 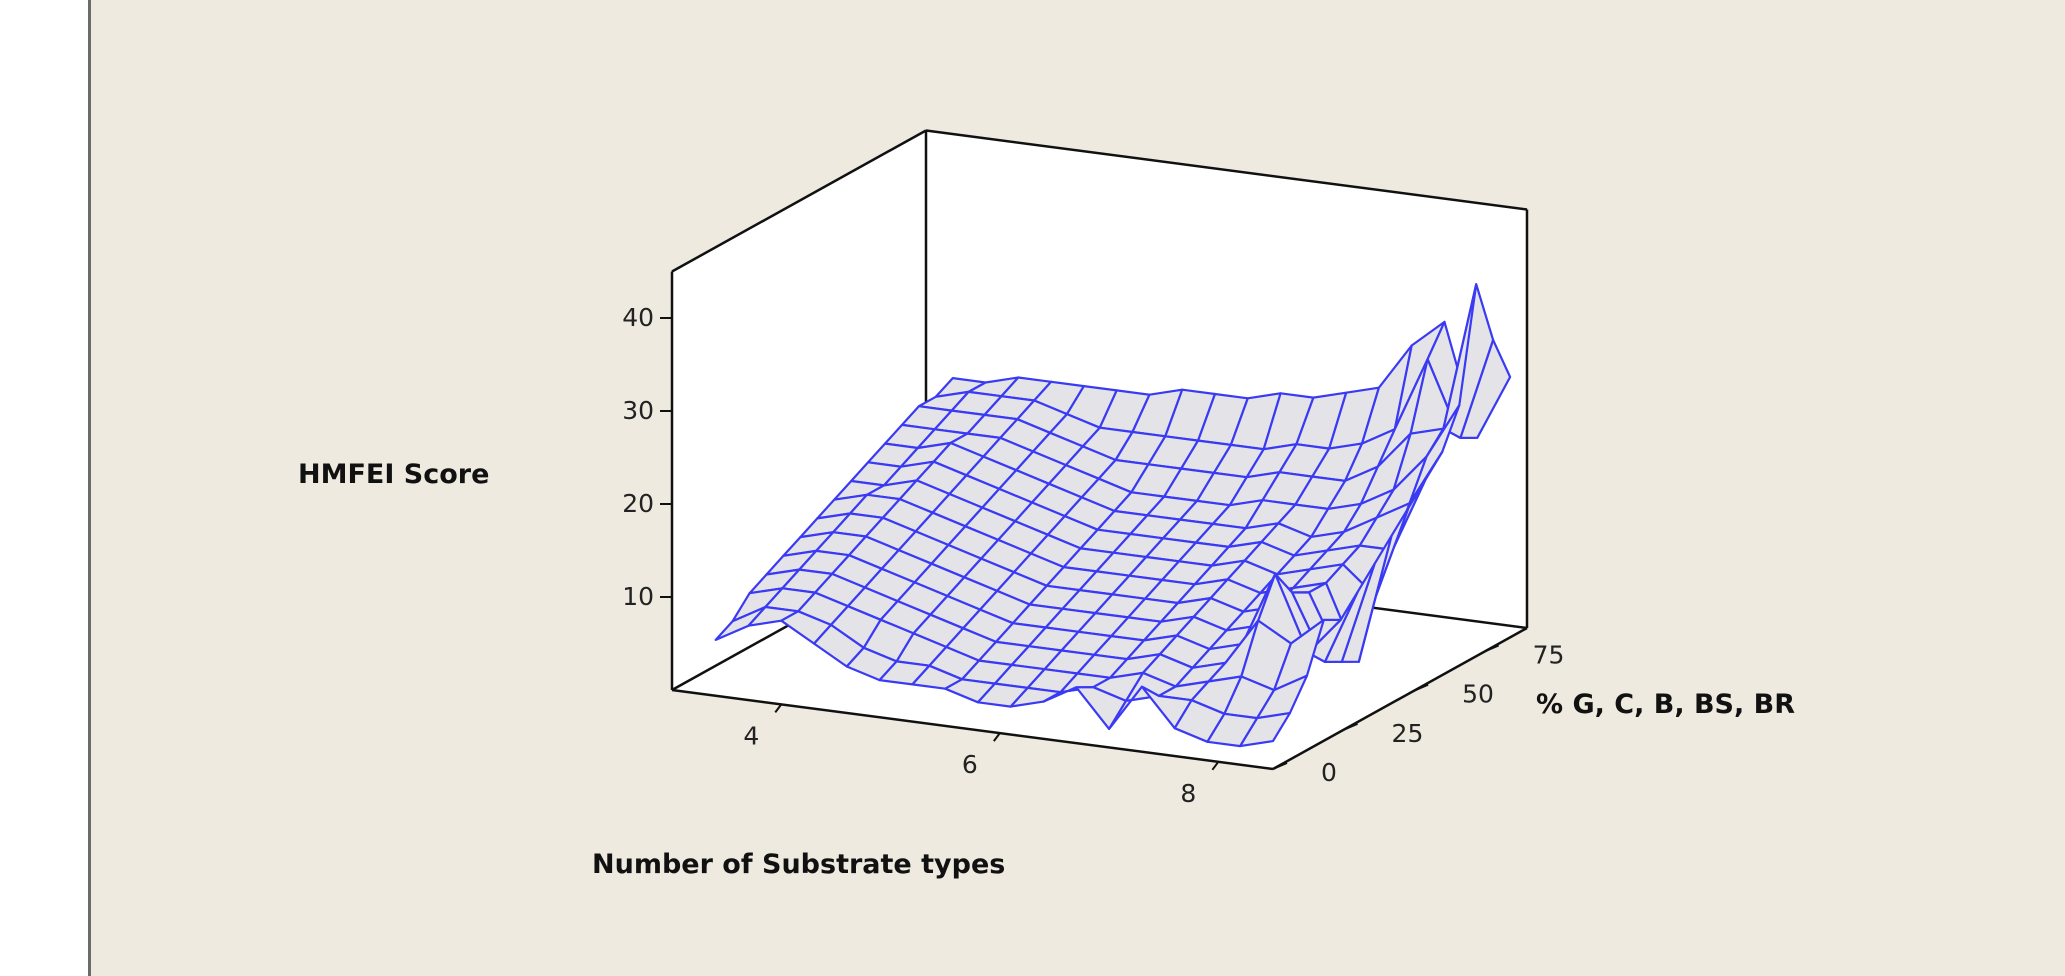 I want to click on x-tick-label: 8, so click(x=1188, y=793).